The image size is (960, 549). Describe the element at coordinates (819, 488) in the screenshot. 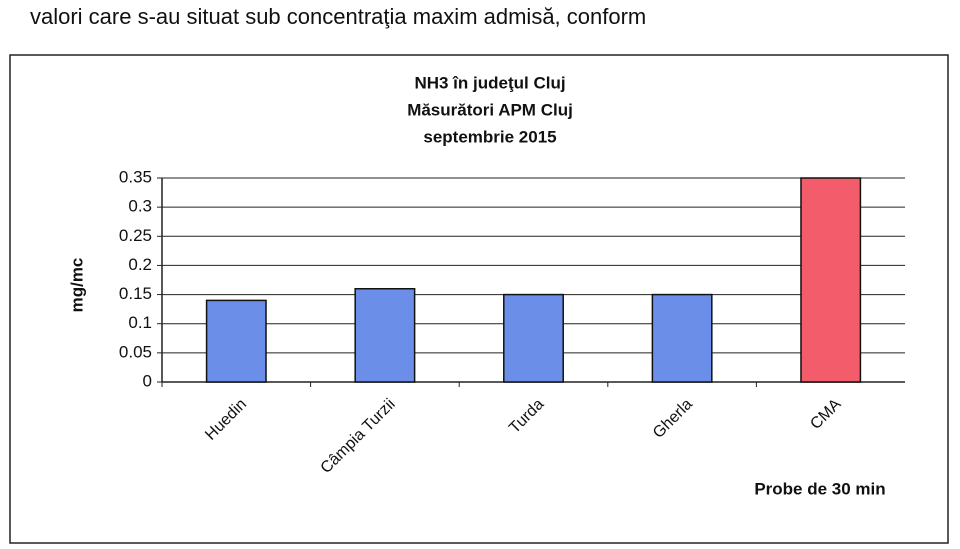

I see `x-axis-label: Probe de 30 min` at that location.